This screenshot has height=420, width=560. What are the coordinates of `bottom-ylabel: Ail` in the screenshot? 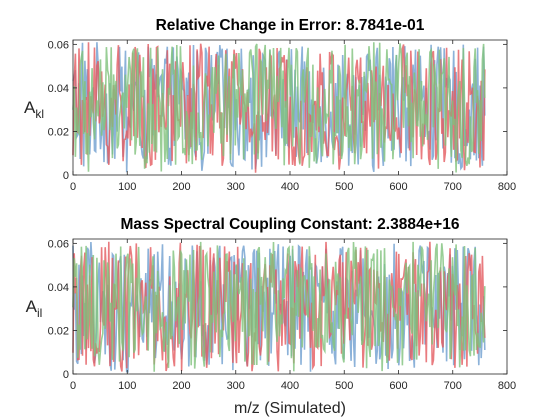 It's located at (34, 308).